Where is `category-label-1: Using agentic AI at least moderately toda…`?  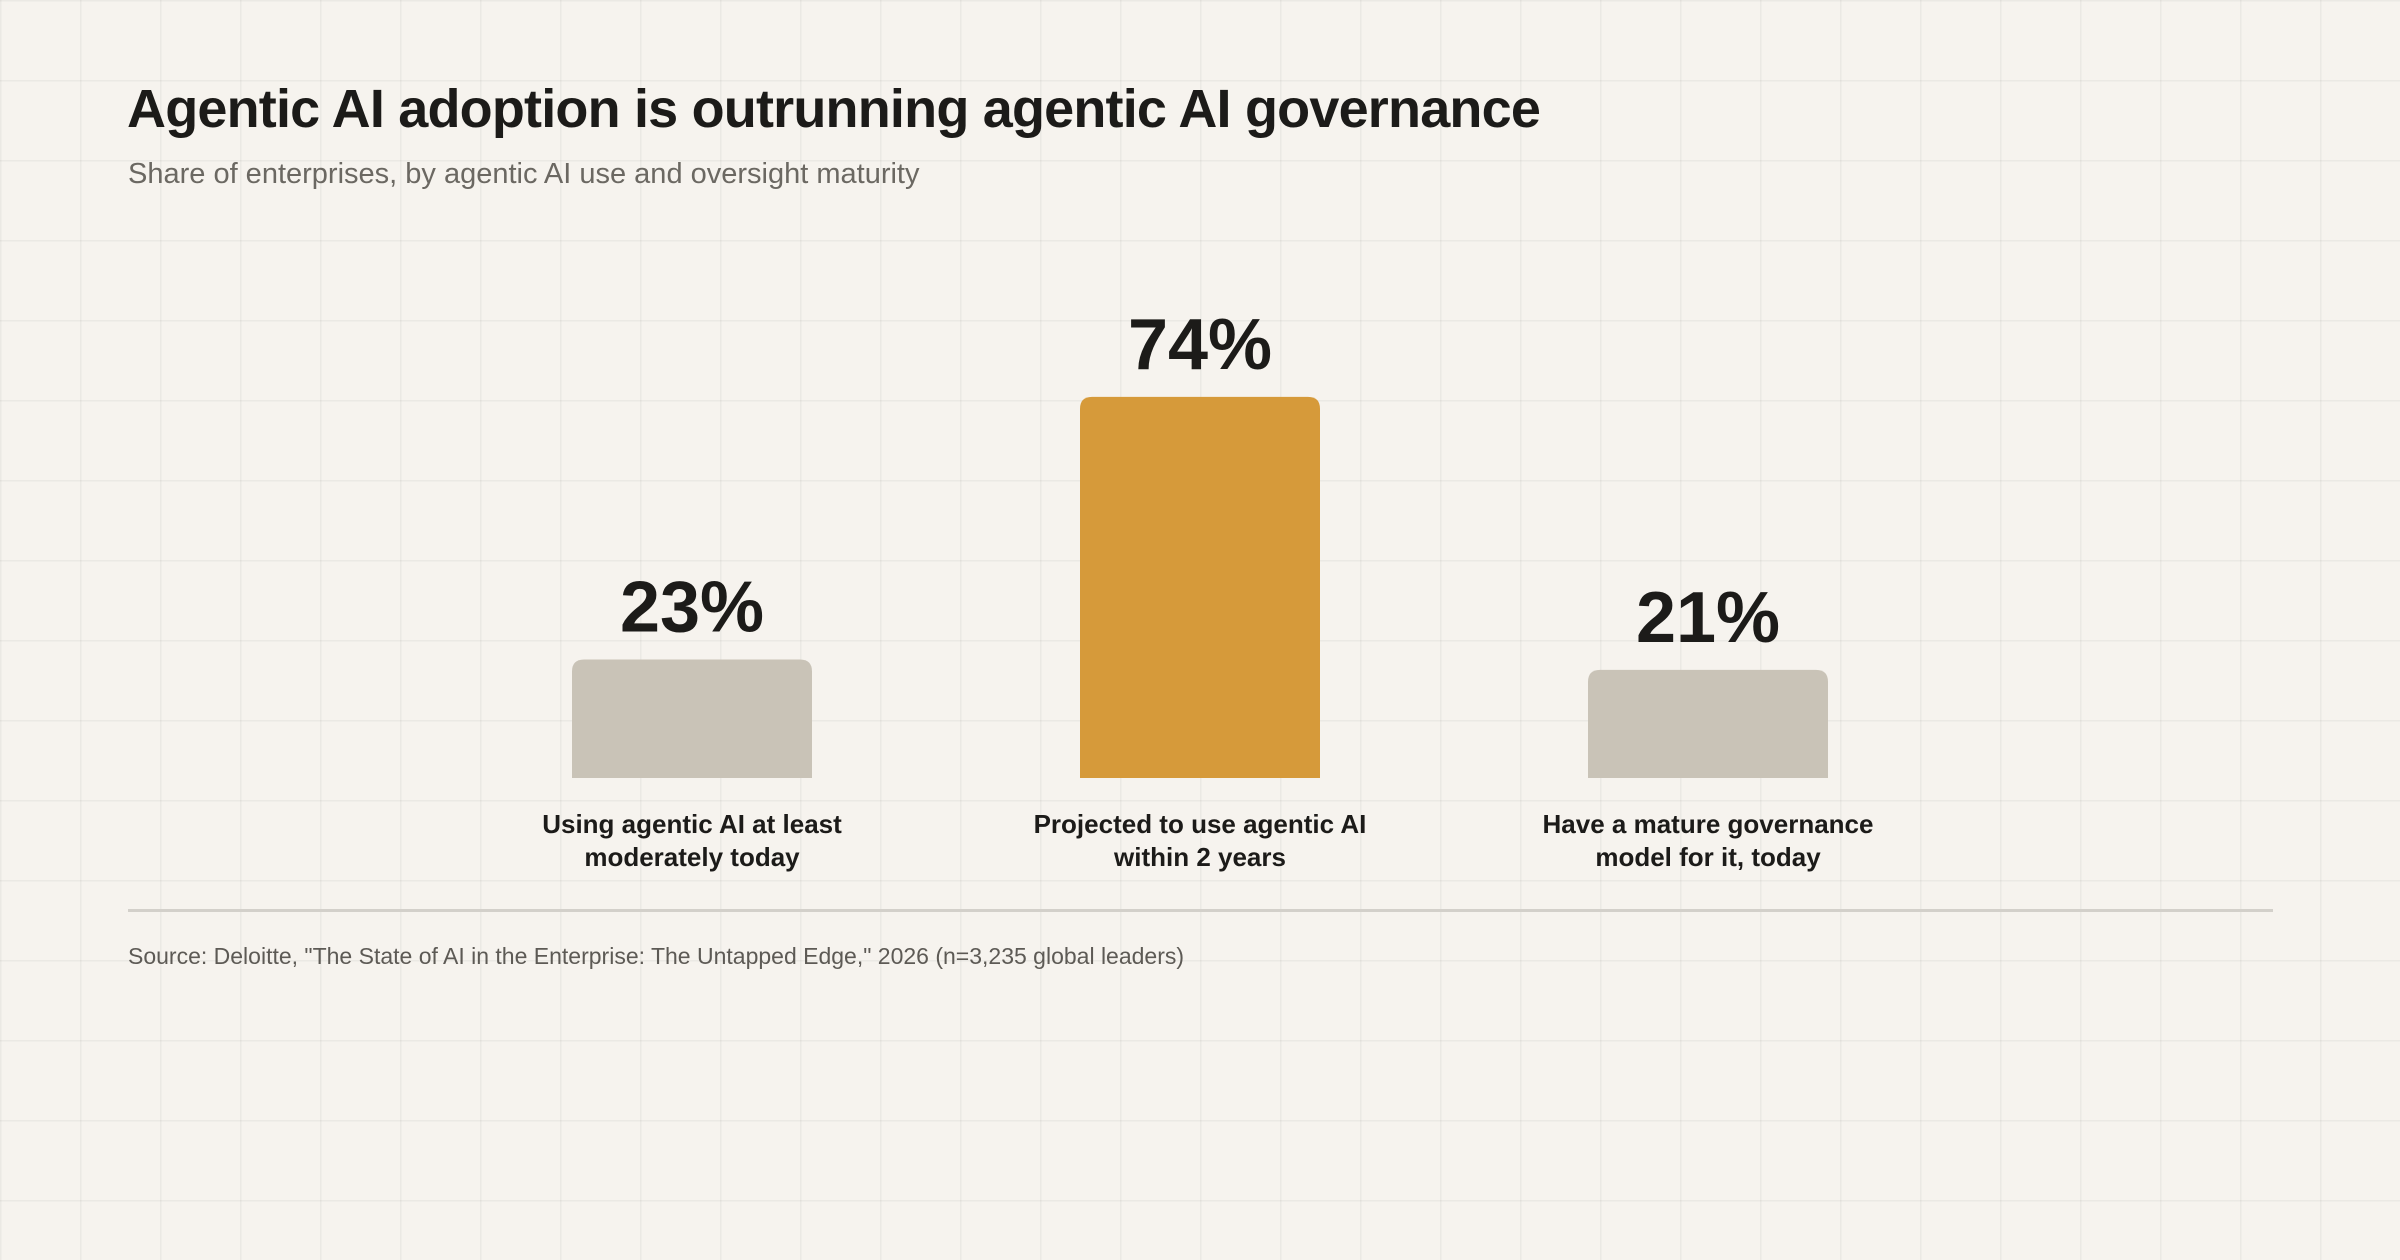
category-label-1: Using agentic AI at least moderately toda… is located at coordinates (692, 840).